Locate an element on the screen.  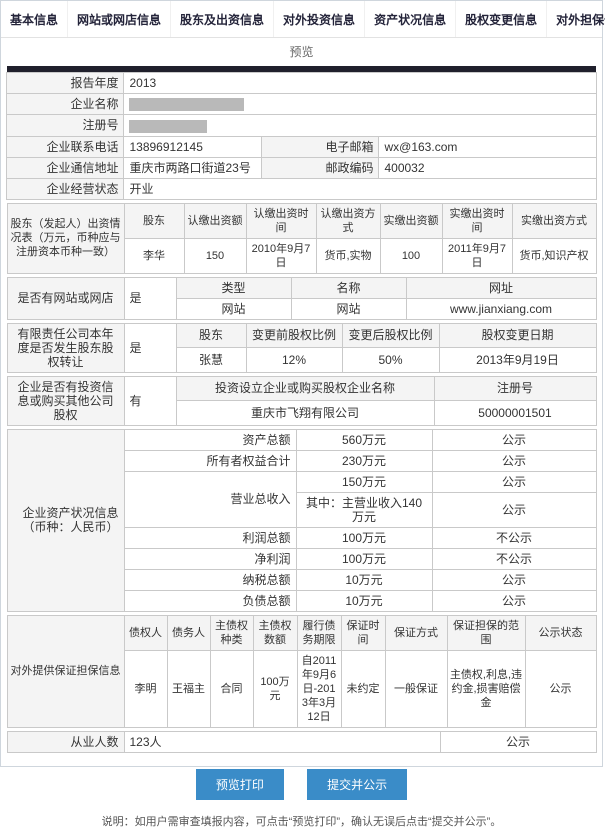
subscribed-date: 2010年9月7日 is located at coordinates (281, 255).